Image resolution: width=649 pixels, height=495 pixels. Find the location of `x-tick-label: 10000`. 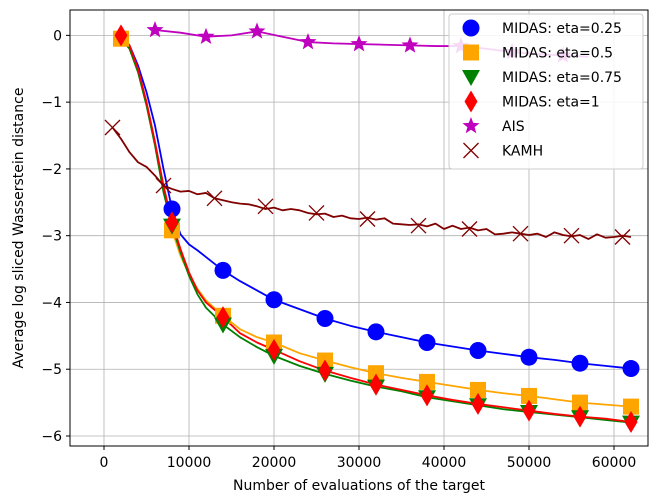

x-tick-label: 10000 is located at coordinates (189, 463).